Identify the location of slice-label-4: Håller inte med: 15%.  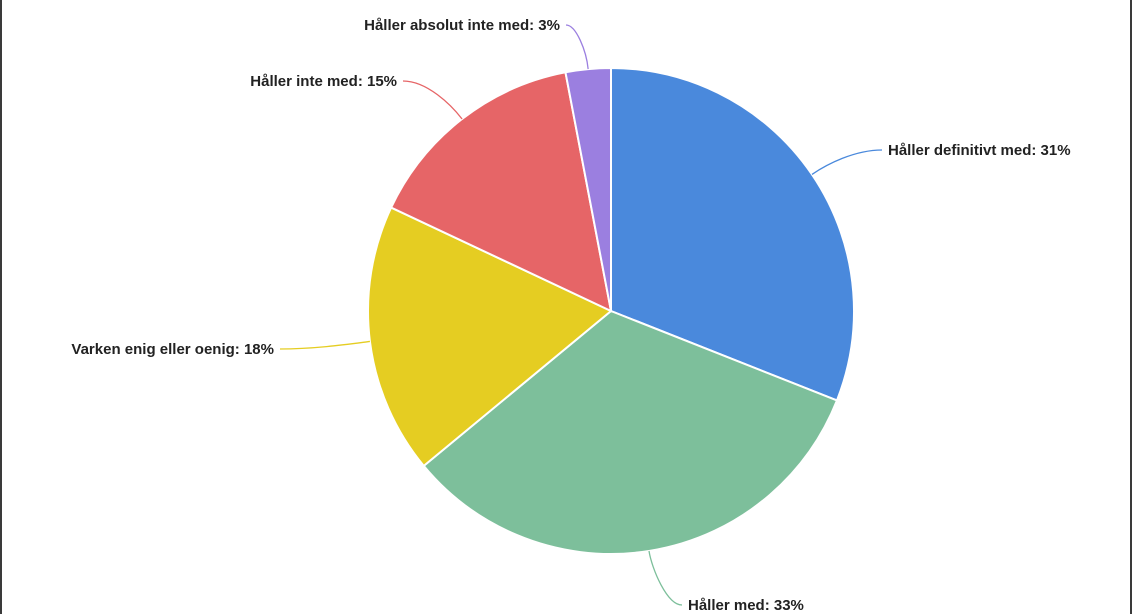
(323, 81).